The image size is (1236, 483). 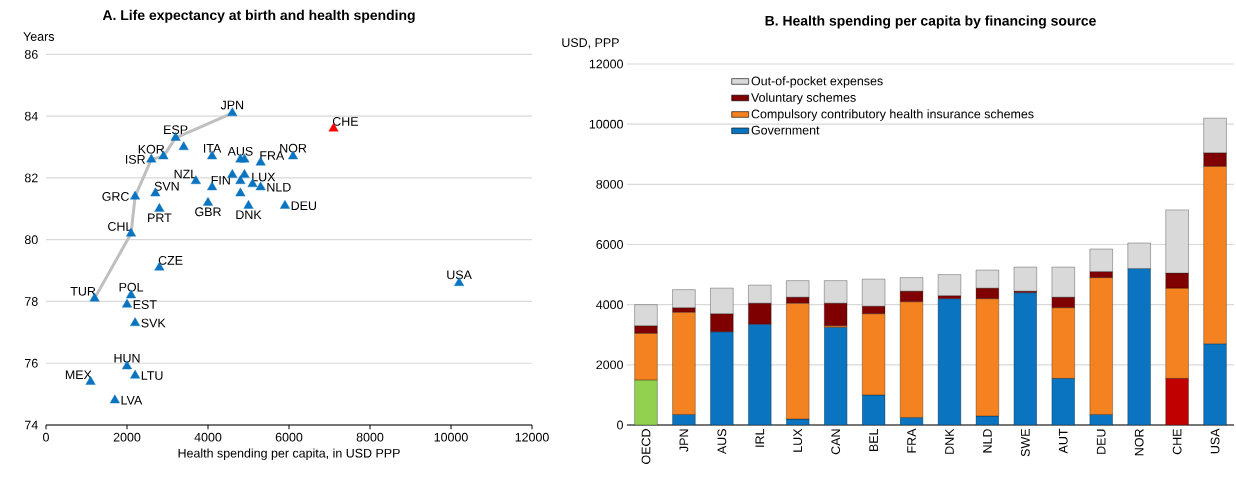 I want to click on annotation: GRC, so click(x=115, y=196).